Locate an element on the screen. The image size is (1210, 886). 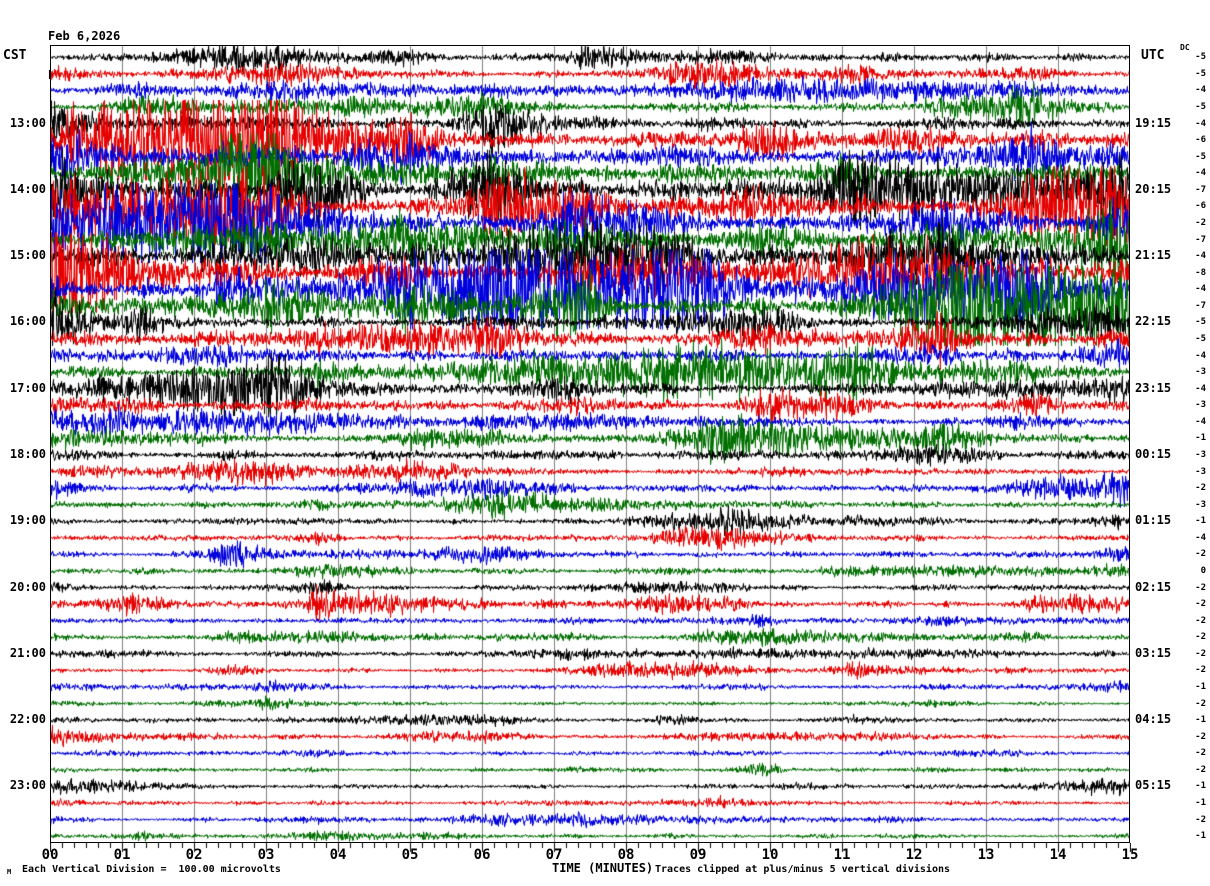
header-date: Feb 6,2026 is located at coordinates (84, 36).